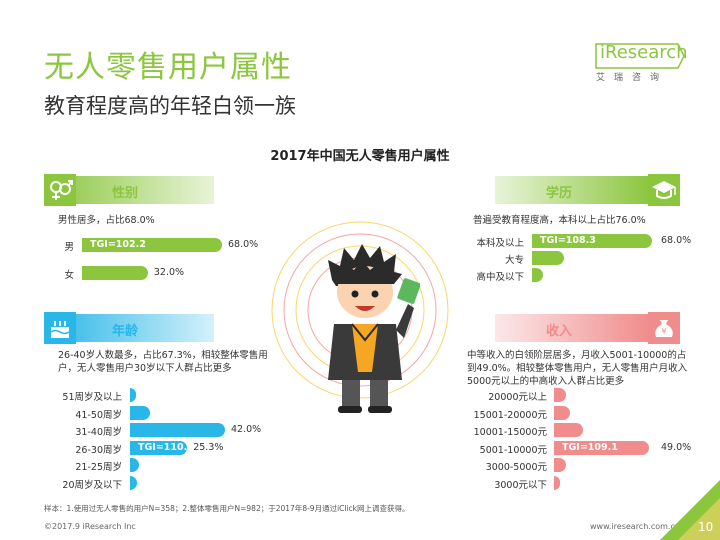  Describe the element at coordinates (635, 526) in the screenshot. I see `website-link: www.iresearch.com.cn` at that location.